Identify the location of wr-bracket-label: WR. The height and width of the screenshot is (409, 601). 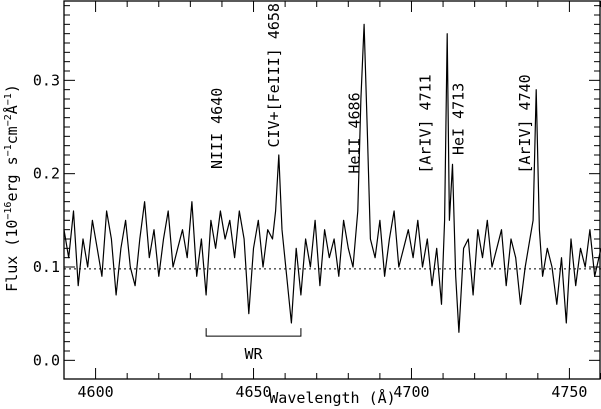
(253, 354).